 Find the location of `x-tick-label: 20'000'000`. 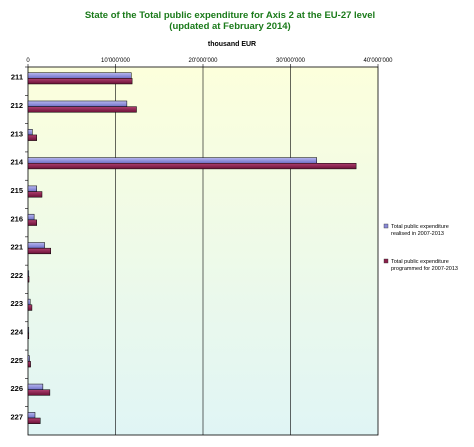

x-tick-label: 20'000'000 is located at coordinates (204, 61).